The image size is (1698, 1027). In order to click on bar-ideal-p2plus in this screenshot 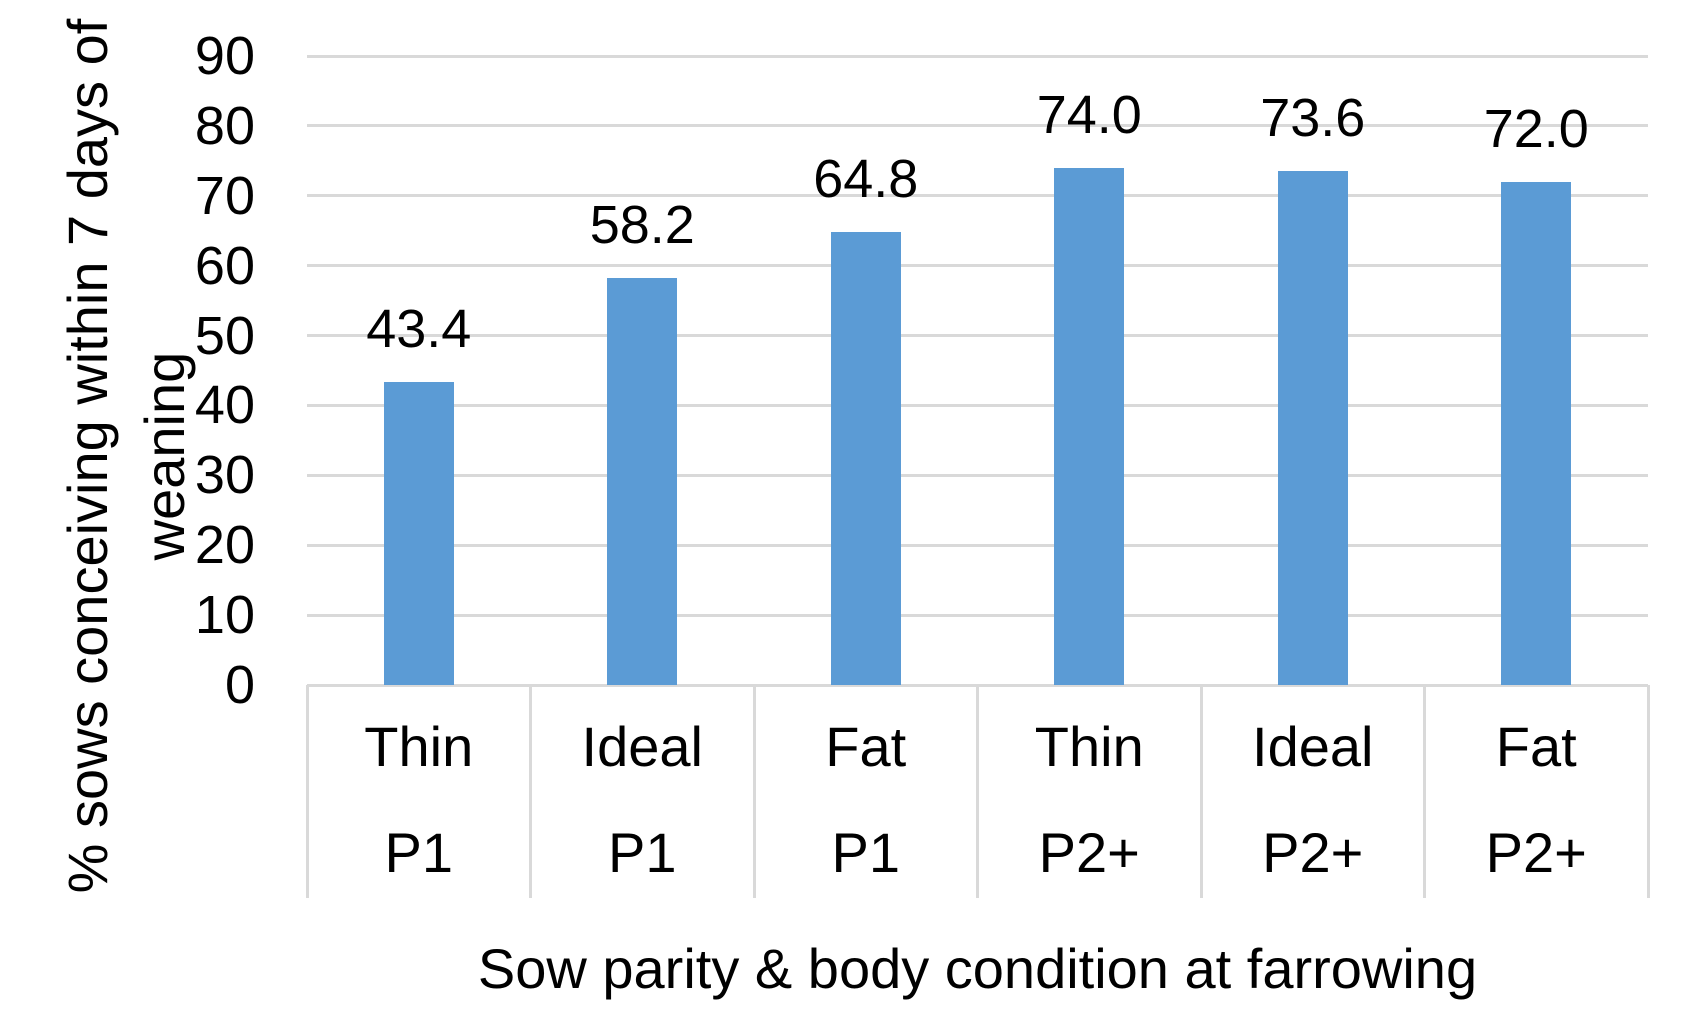, I will do `click(1312, 427)`.